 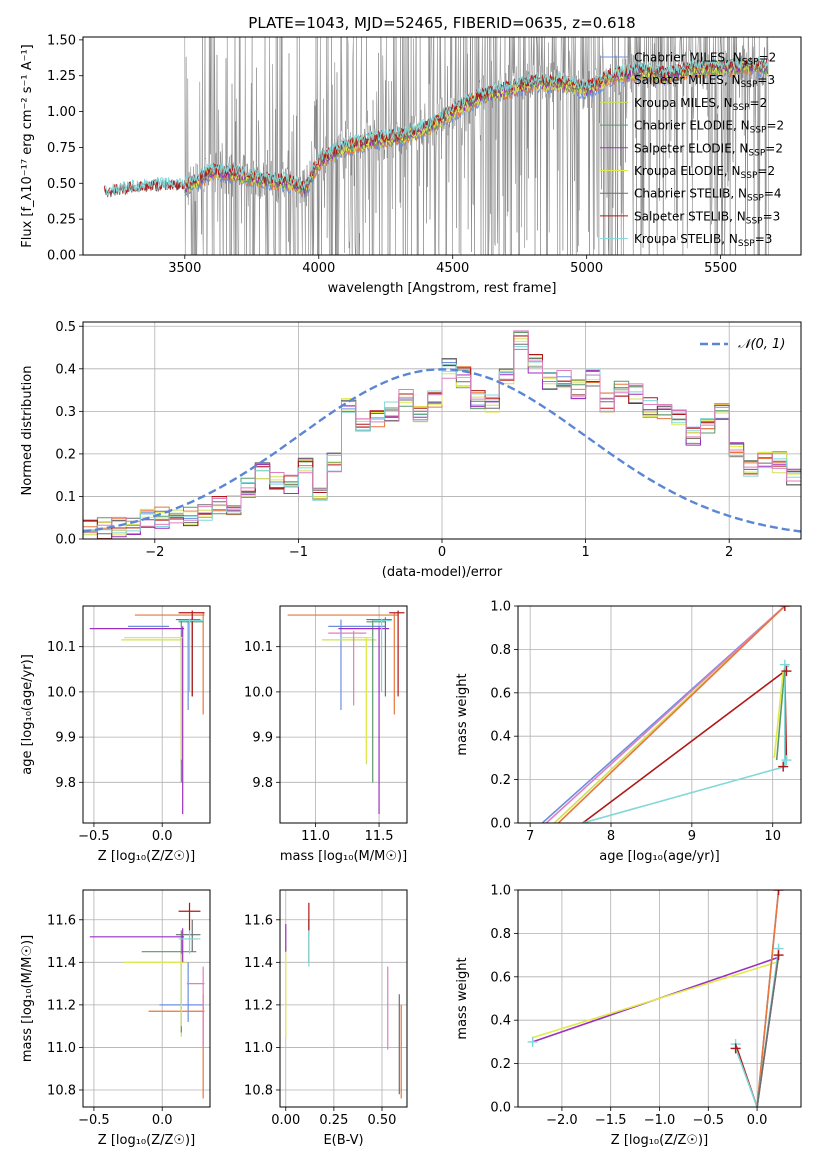 I want to click on residuals-xtick-label: −2, so click(x=154, y=552).